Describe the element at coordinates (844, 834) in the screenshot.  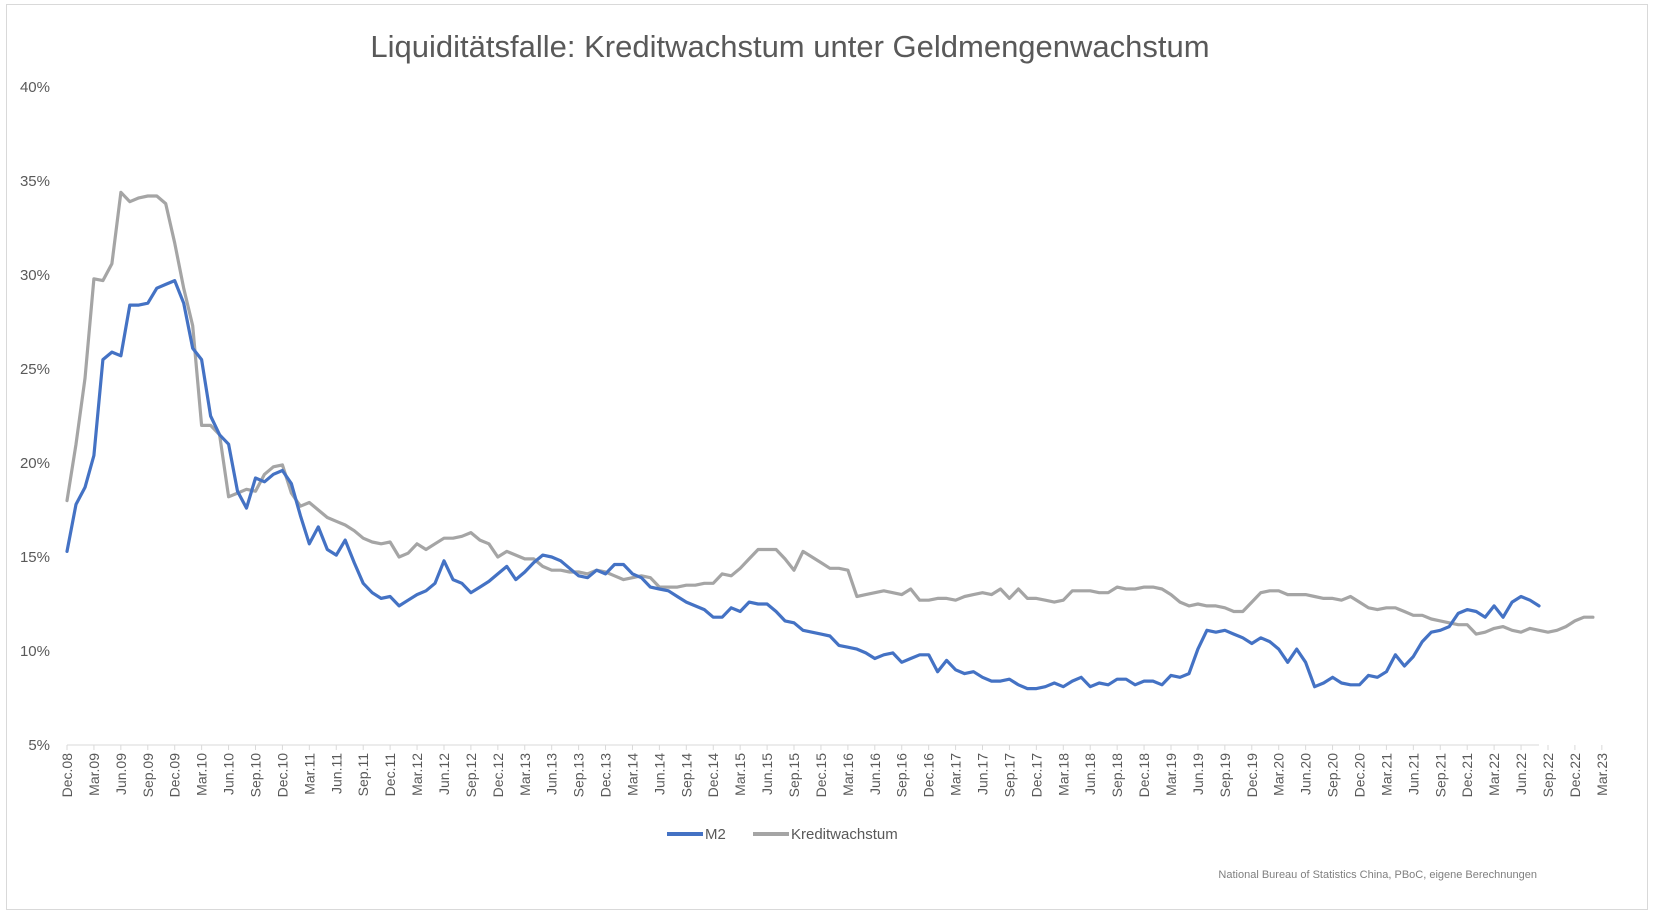
I see `legend-label-kreditwachstum: Kreditwachstum` at that location.